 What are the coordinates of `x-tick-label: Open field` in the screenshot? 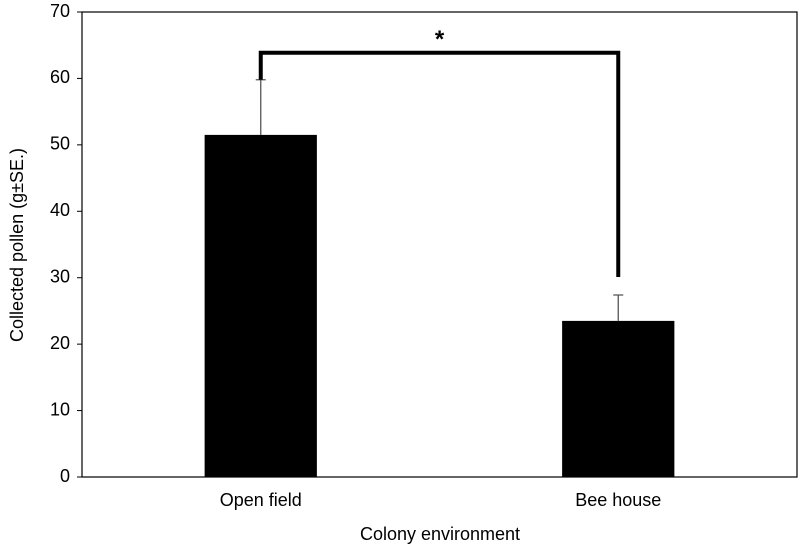 It's located at (261, 500).